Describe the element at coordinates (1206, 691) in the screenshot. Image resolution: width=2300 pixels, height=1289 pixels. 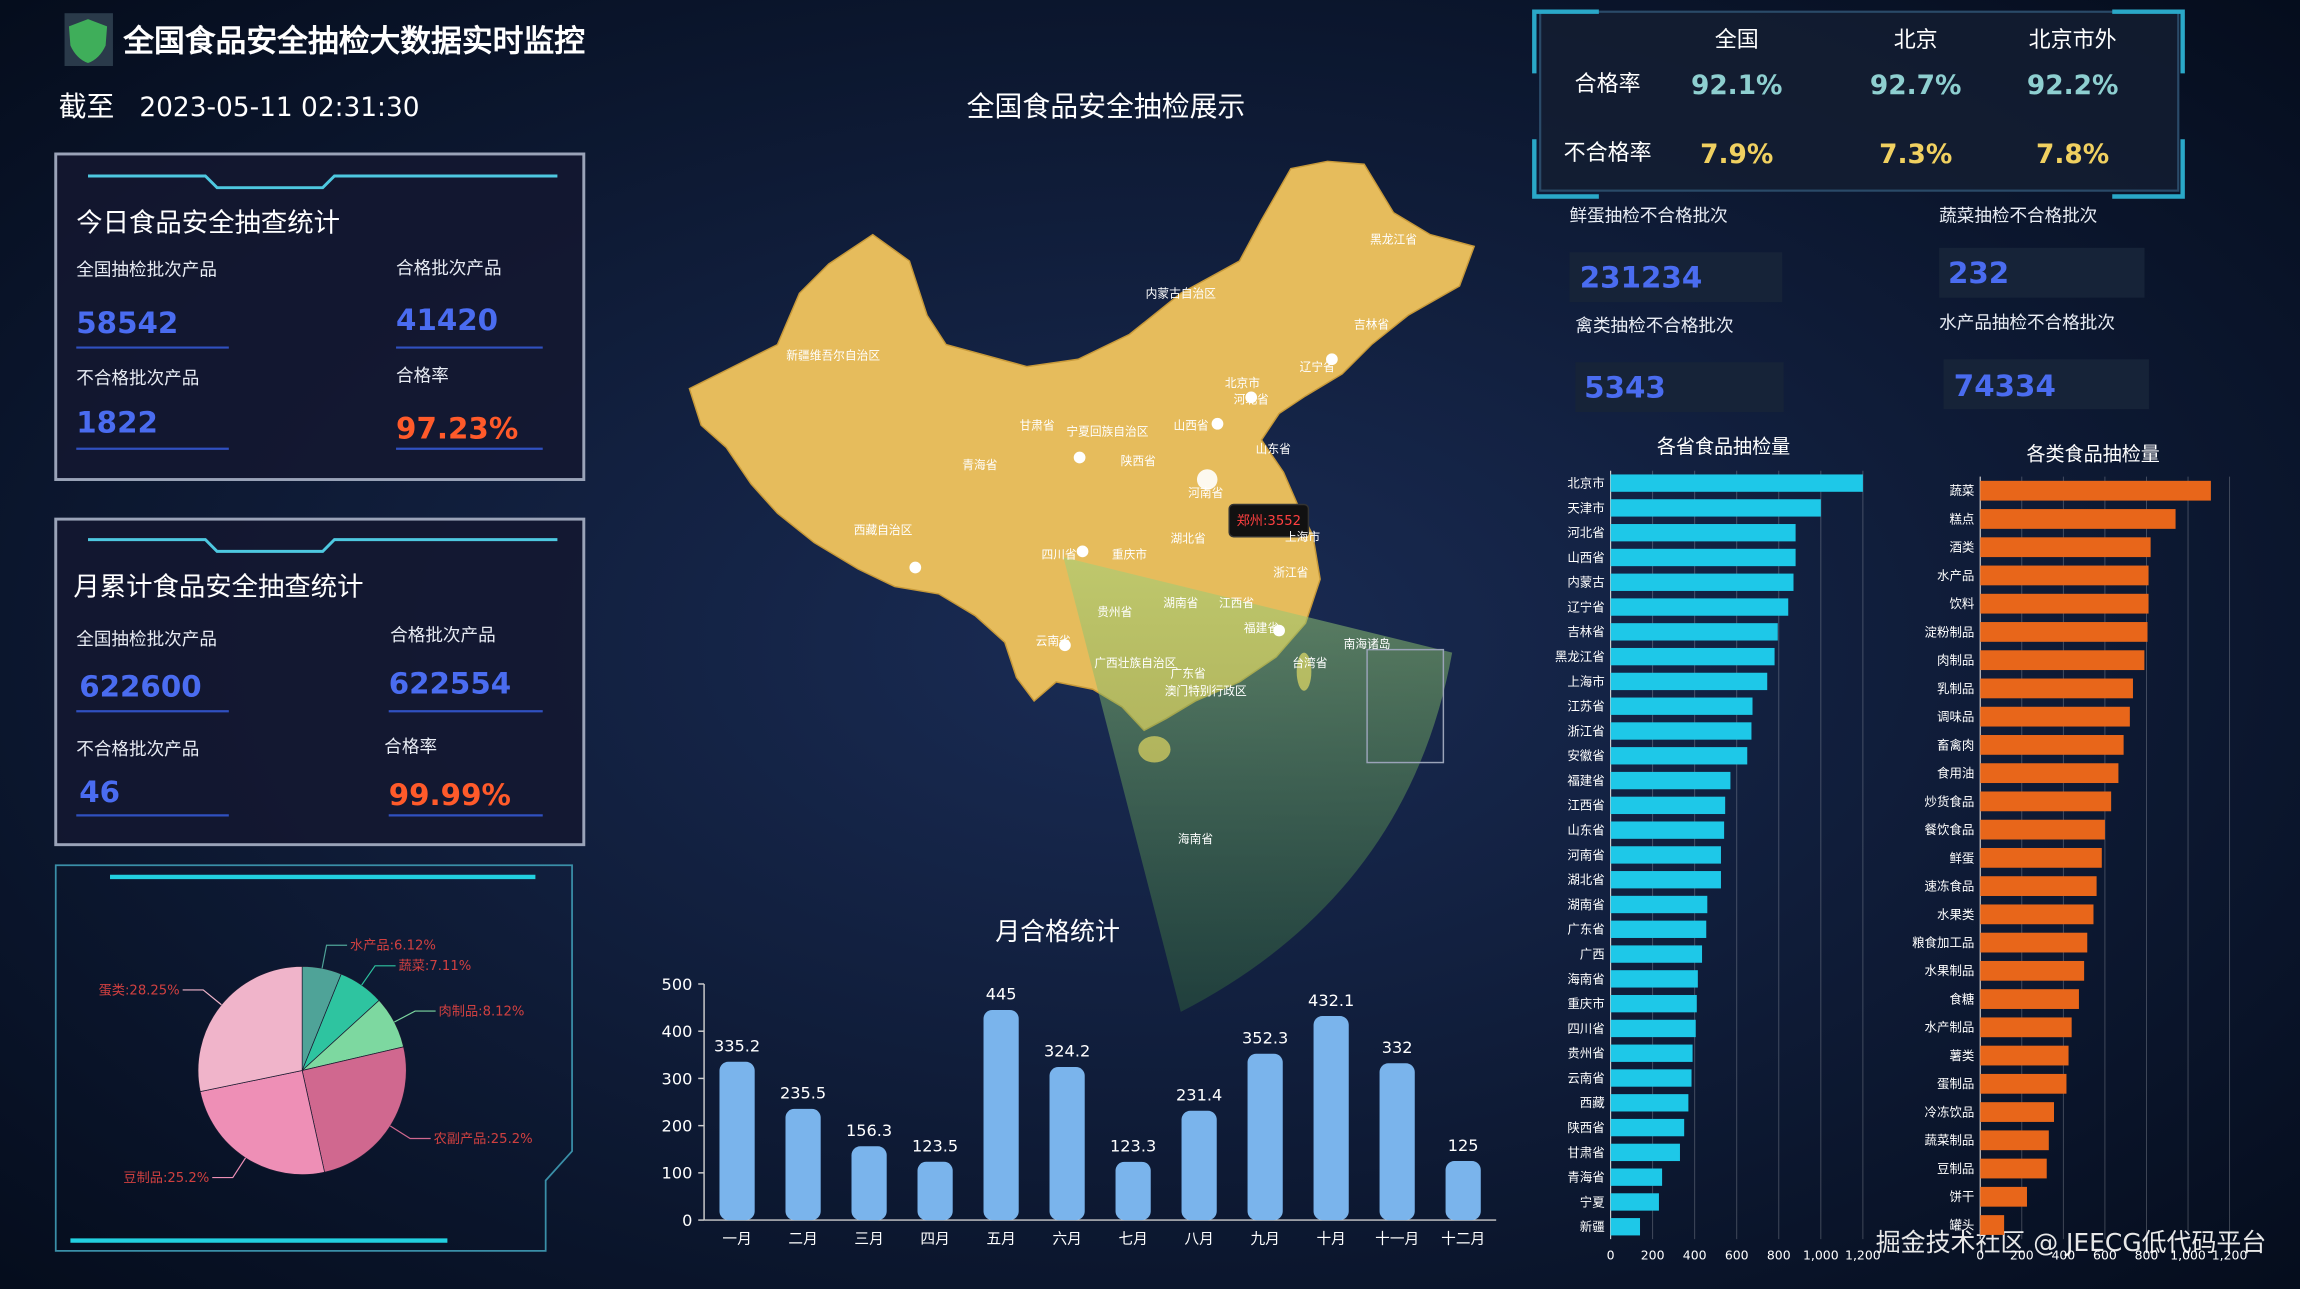
I see `map-label: 澳门特别行政区` at that location.